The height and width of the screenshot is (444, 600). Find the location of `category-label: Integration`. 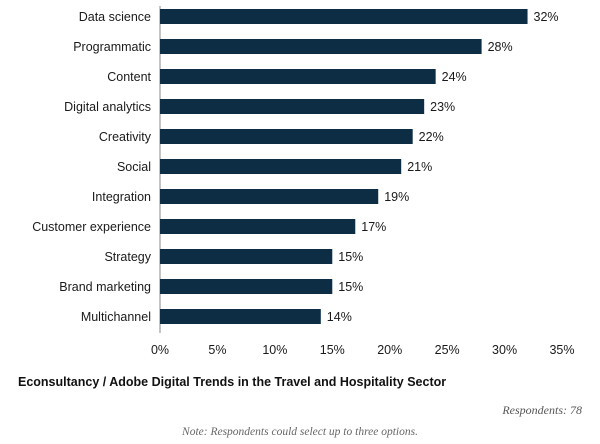

category-label: Integration is located at coordinates (121, 197).